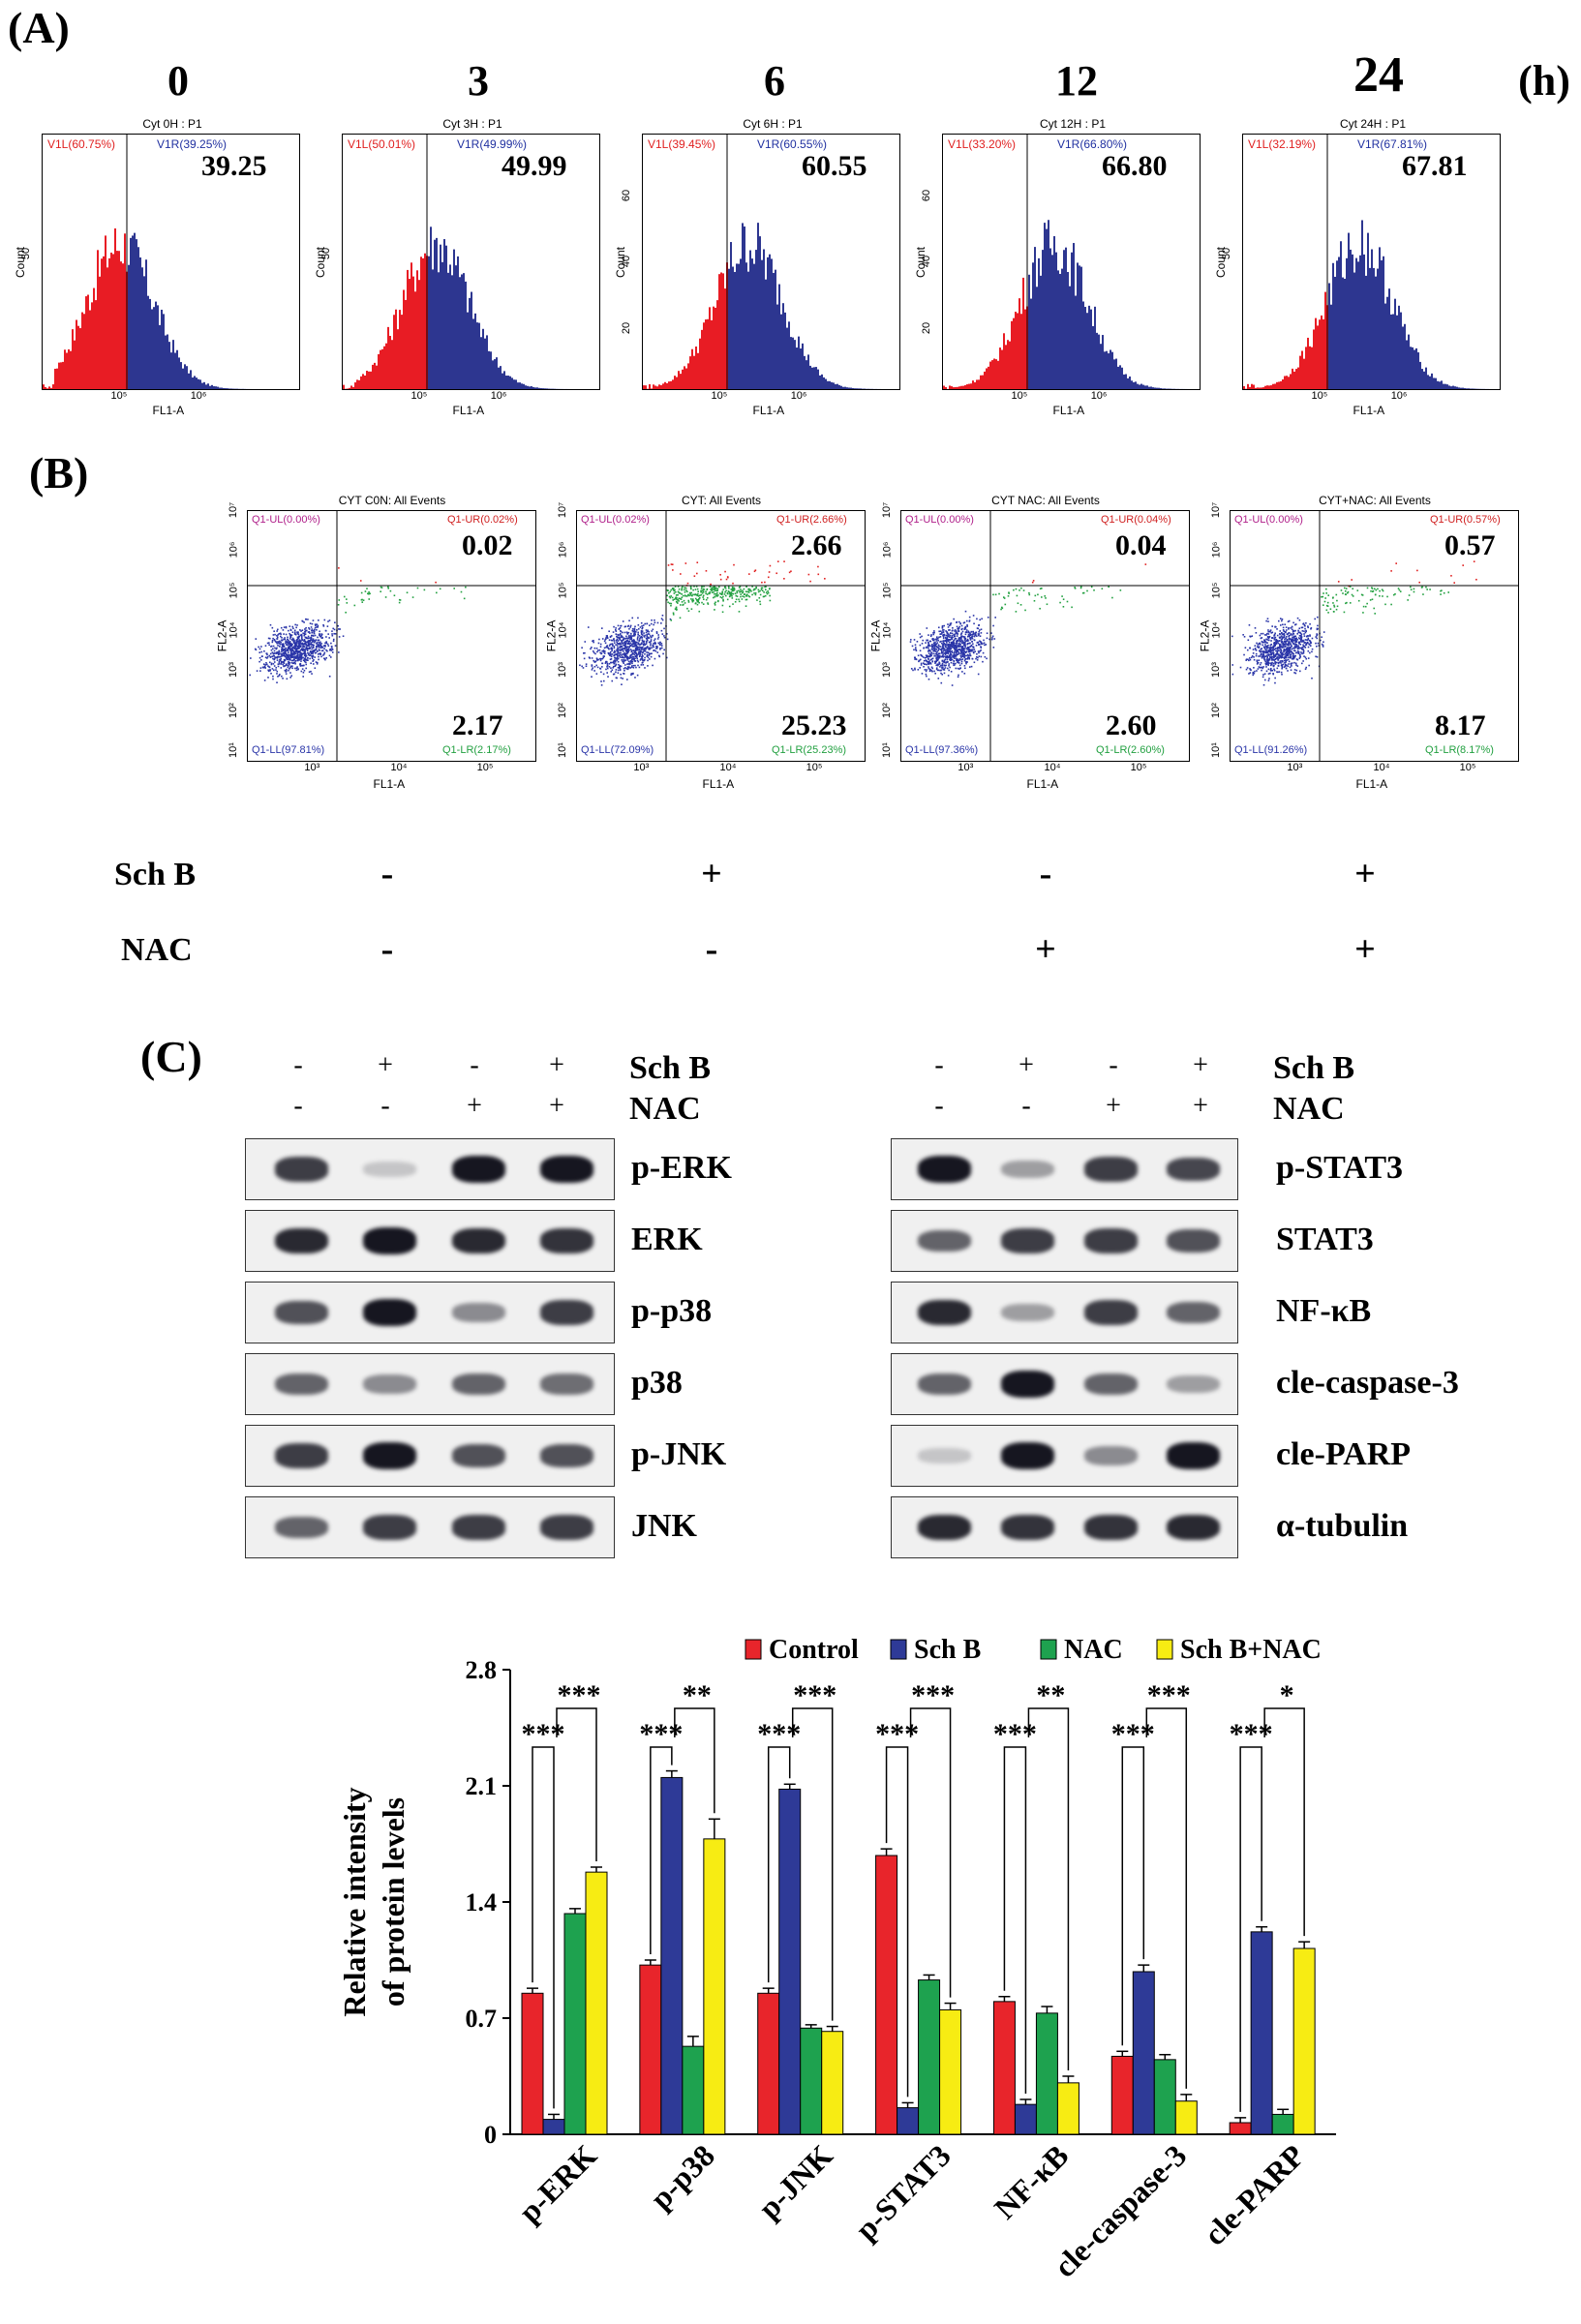 This screenshot has width=1581, height=2324. I want to click on header-sign: -, so click(1026, 1106).